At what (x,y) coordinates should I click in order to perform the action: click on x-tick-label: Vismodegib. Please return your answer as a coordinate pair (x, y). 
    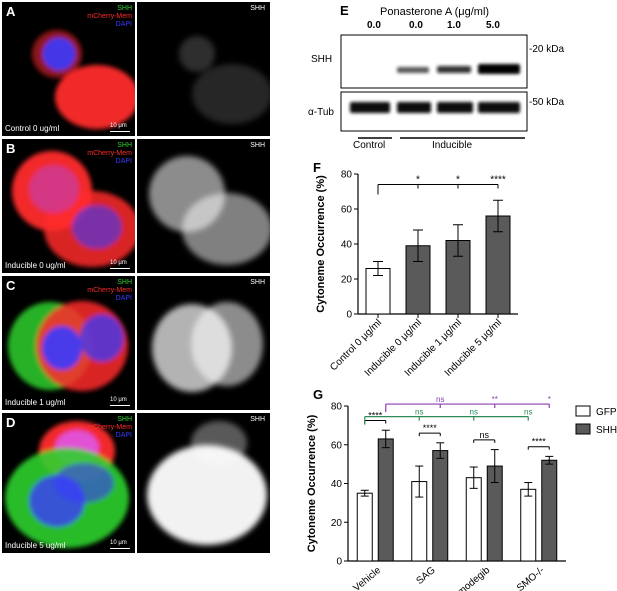
    Looking at the image, I should click on (468, 578).